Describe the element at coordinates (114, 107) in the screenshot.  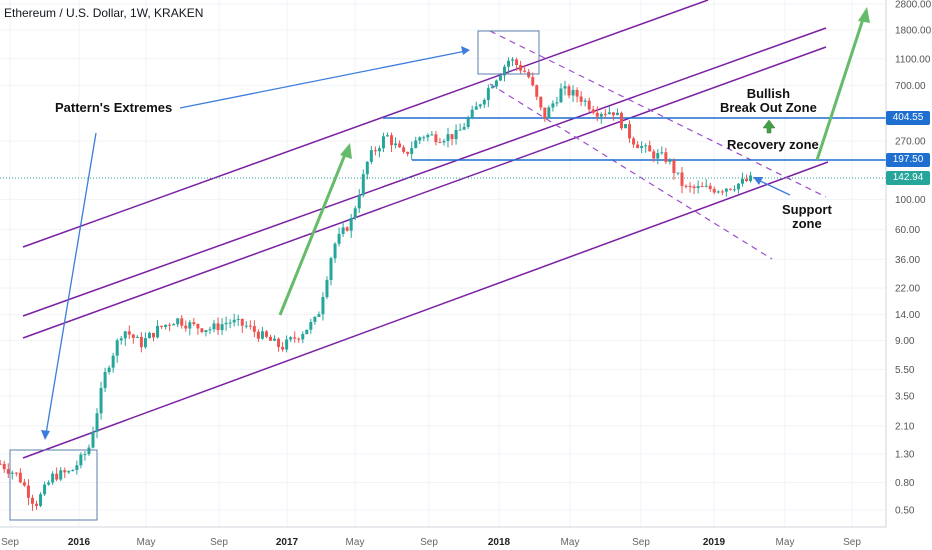
I see `annotation-pattern-extremes: Pattern's Extremes` at that location.